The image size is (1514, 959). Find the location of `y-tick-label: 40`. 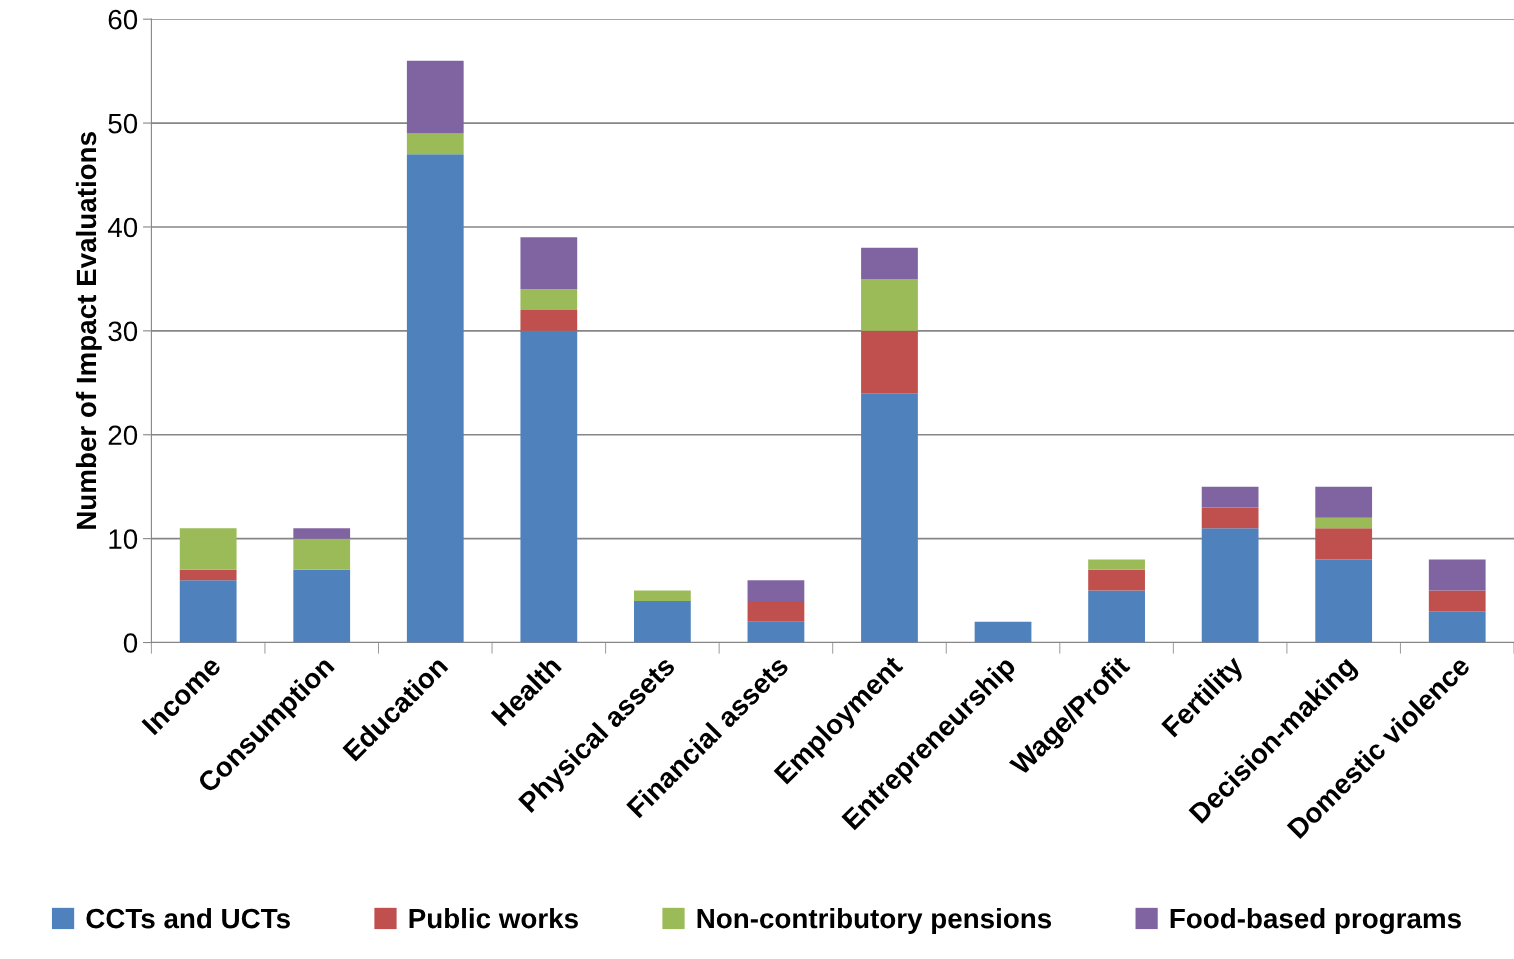

y-tick-label: 40 is located at coordinates (122, 227).